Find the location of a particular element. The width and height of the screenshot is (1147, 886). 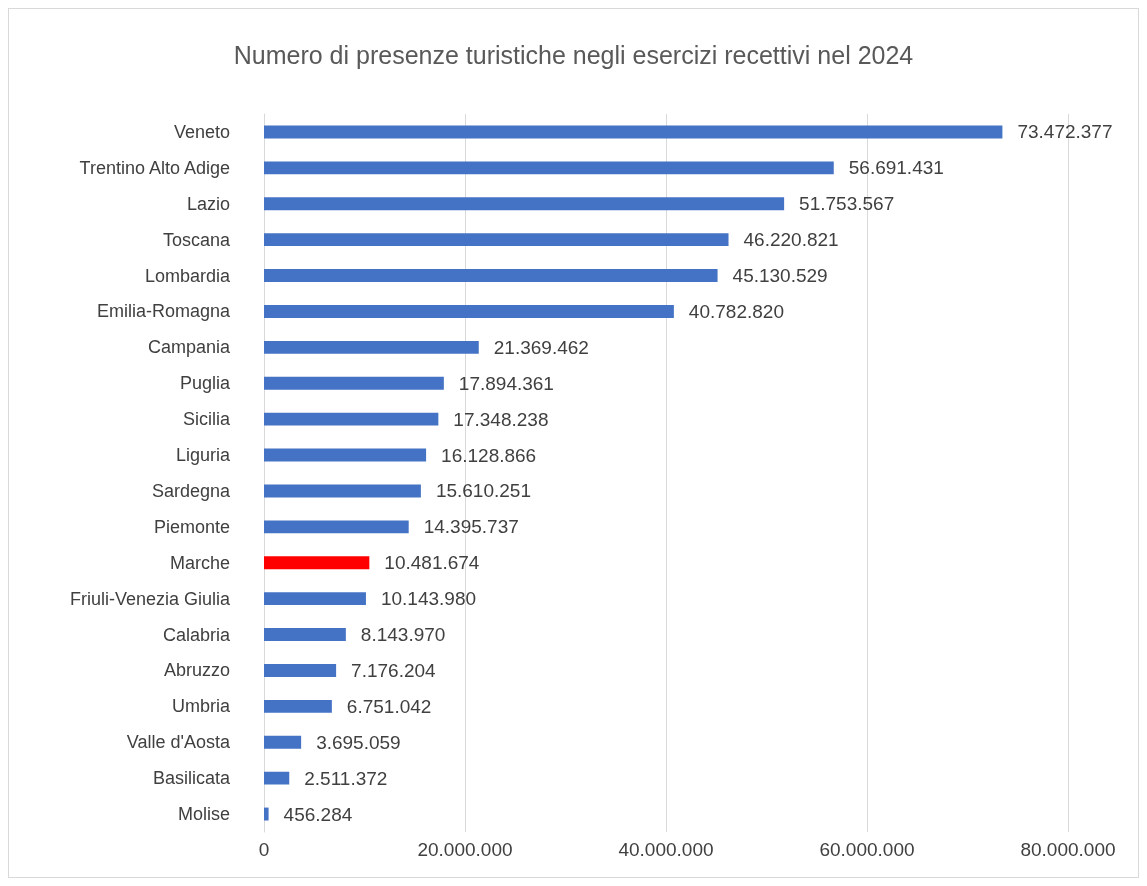

data-label: 10.143.980 is located at coordinates (428, 599).